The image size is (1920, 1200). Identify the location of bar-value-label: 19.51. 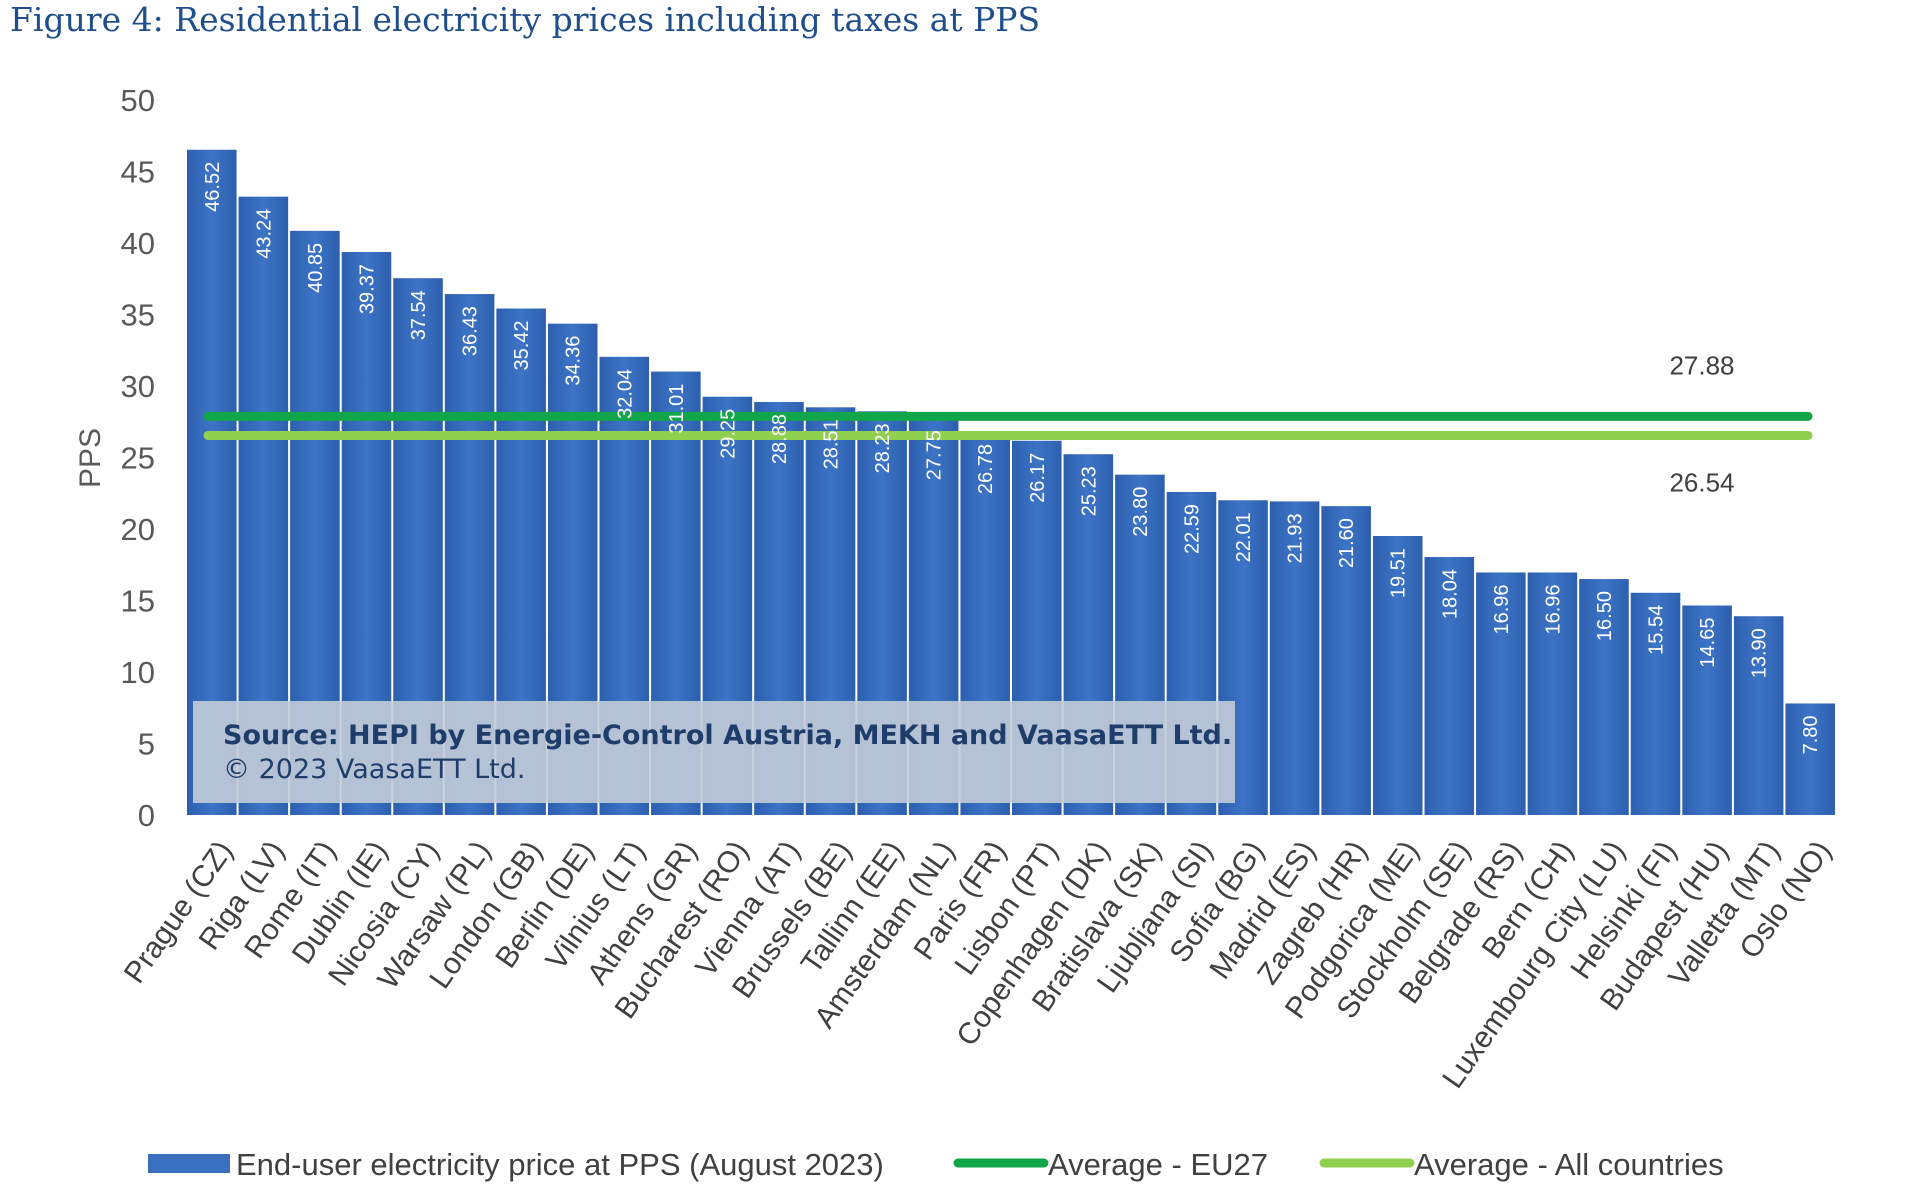
(1399, 573).